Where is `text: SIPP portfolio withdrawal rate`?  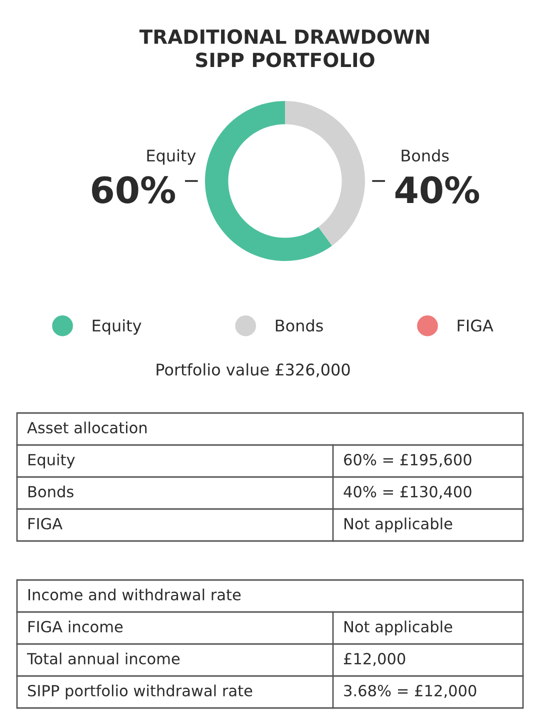
text: SIPP portfolio withdrawal rate is located at coordinates (140, 692).